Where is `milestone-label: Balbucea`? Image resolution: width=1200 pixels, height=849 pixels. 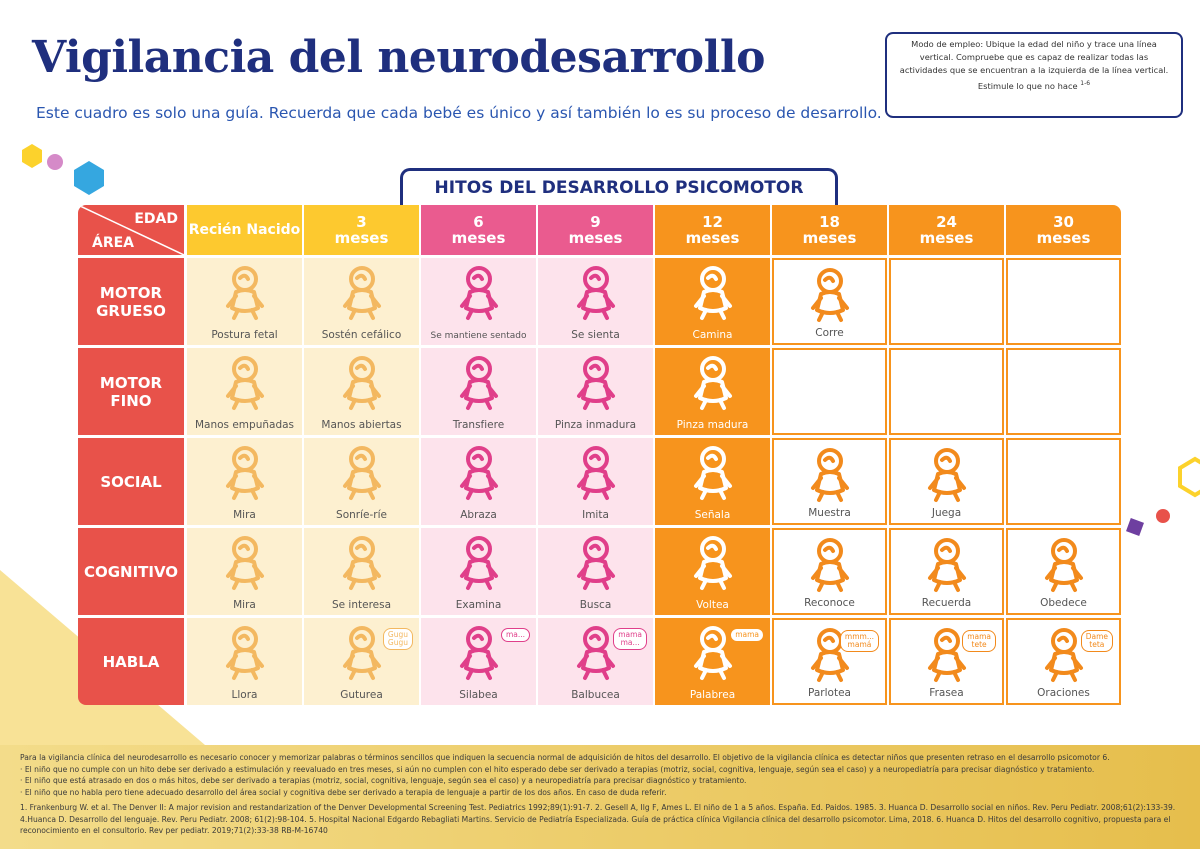 milestone-label: Balbucea is located at coordinates (595, 695).